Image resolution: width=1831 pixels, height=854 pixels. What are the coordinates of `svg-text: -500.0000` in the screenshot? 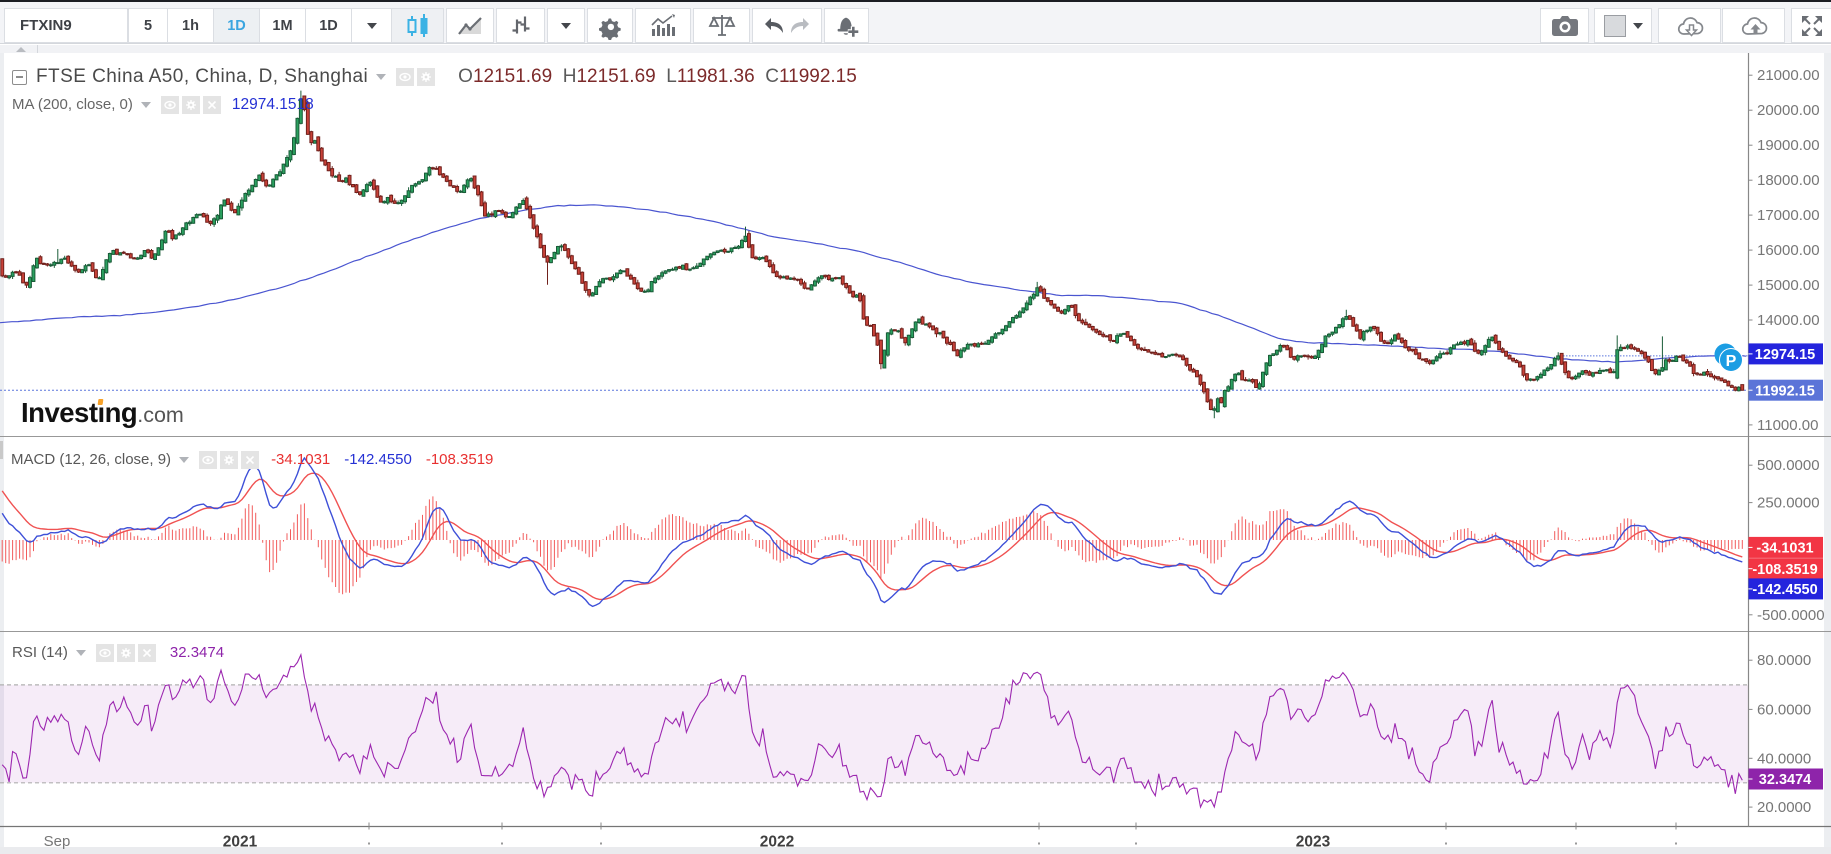 It's located at (1791, 615).